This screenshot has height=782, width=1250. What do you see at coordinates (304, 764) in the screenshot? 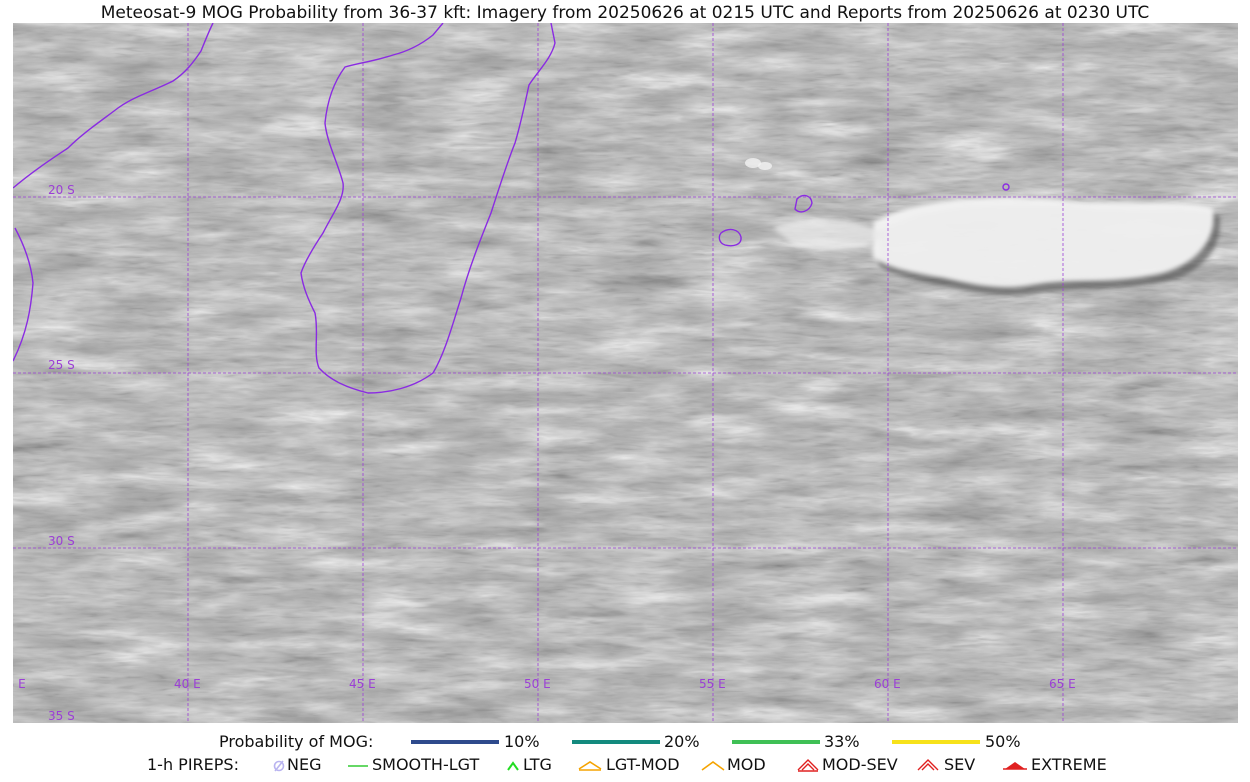
I see `pirep-neg-label: NEG` at bounding box center [304, 764].